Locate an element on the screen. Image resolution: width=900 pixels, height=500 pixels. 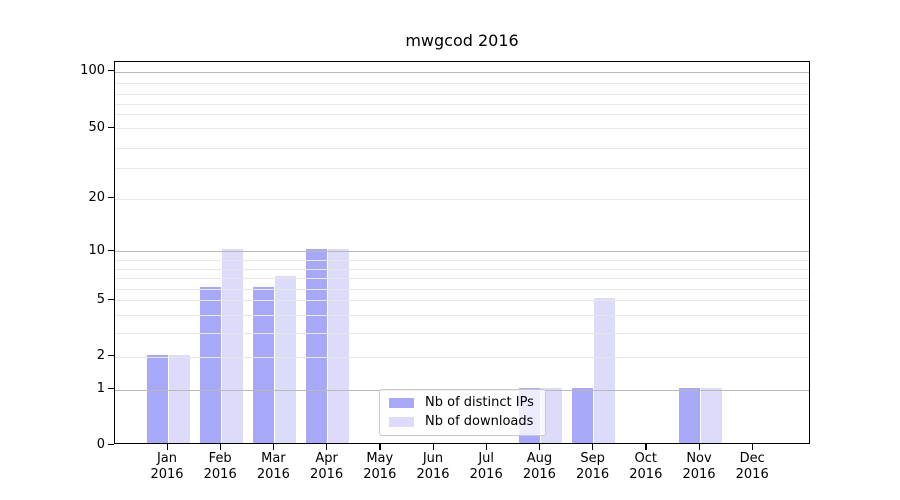
x-tick-label-month: Dec is located at coordinates (752, 458).